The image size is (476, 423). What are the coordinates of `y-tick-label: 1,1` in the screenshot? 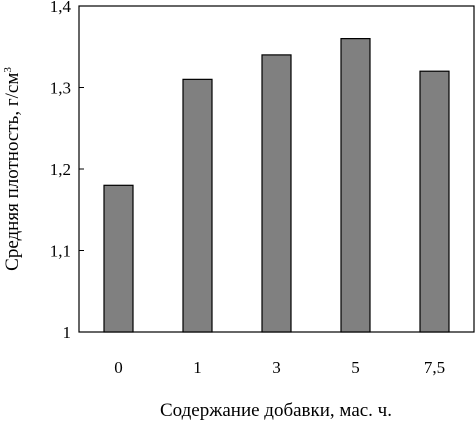 It's located at (60, 251).